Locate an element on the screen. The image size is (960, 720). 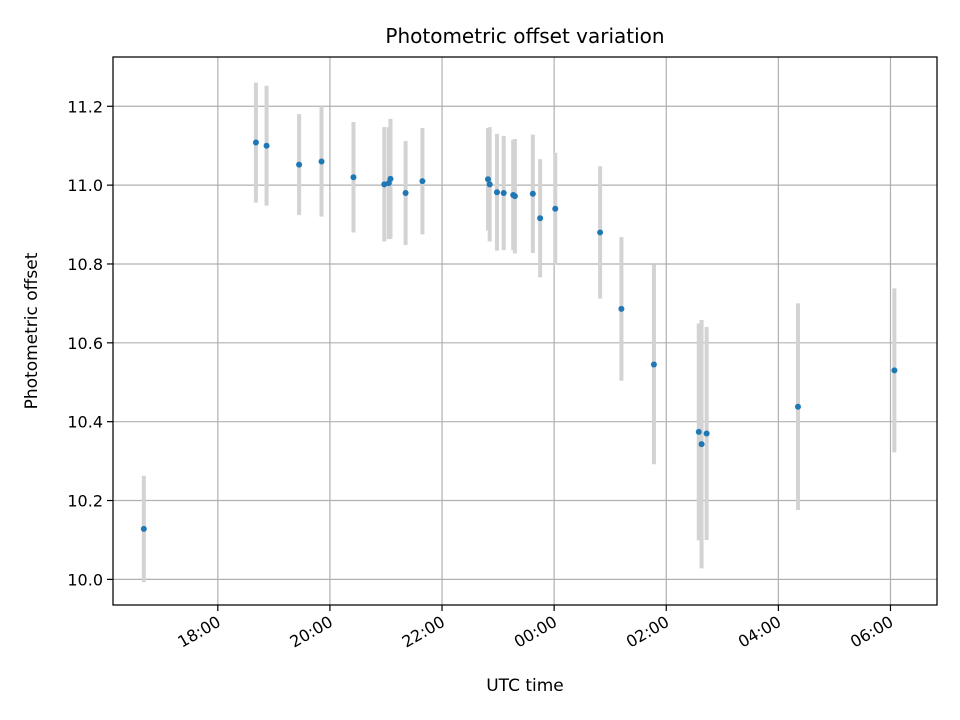
y-tick-label: 10.2 is located at coordinates (85, 501).